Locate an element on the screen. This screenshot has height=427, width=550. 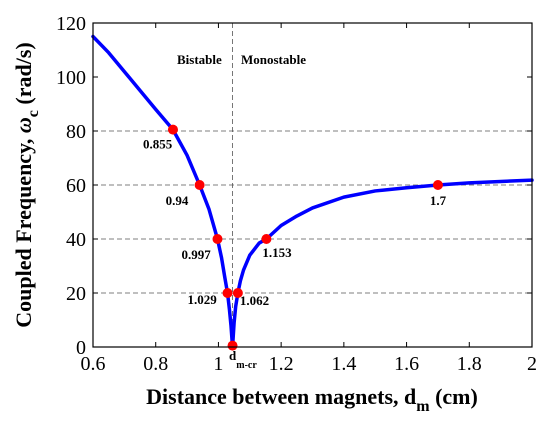
x-tick-label: 0.6 is located at coordinates (93, 364).